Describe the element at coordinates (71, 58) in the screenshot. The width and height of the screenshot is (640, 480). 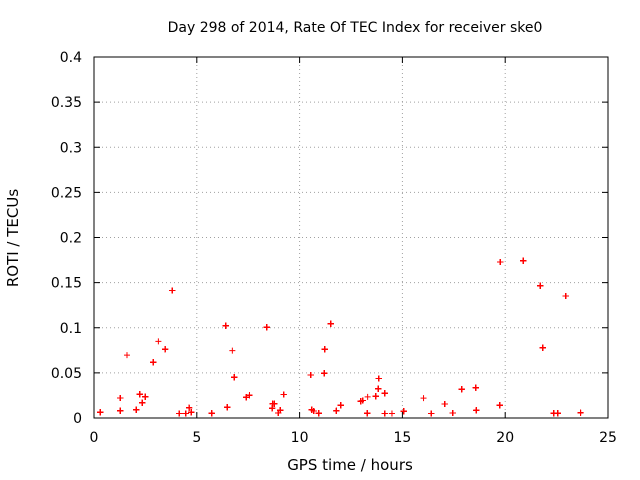
I see `y-tick-label: 0.4` at that location.